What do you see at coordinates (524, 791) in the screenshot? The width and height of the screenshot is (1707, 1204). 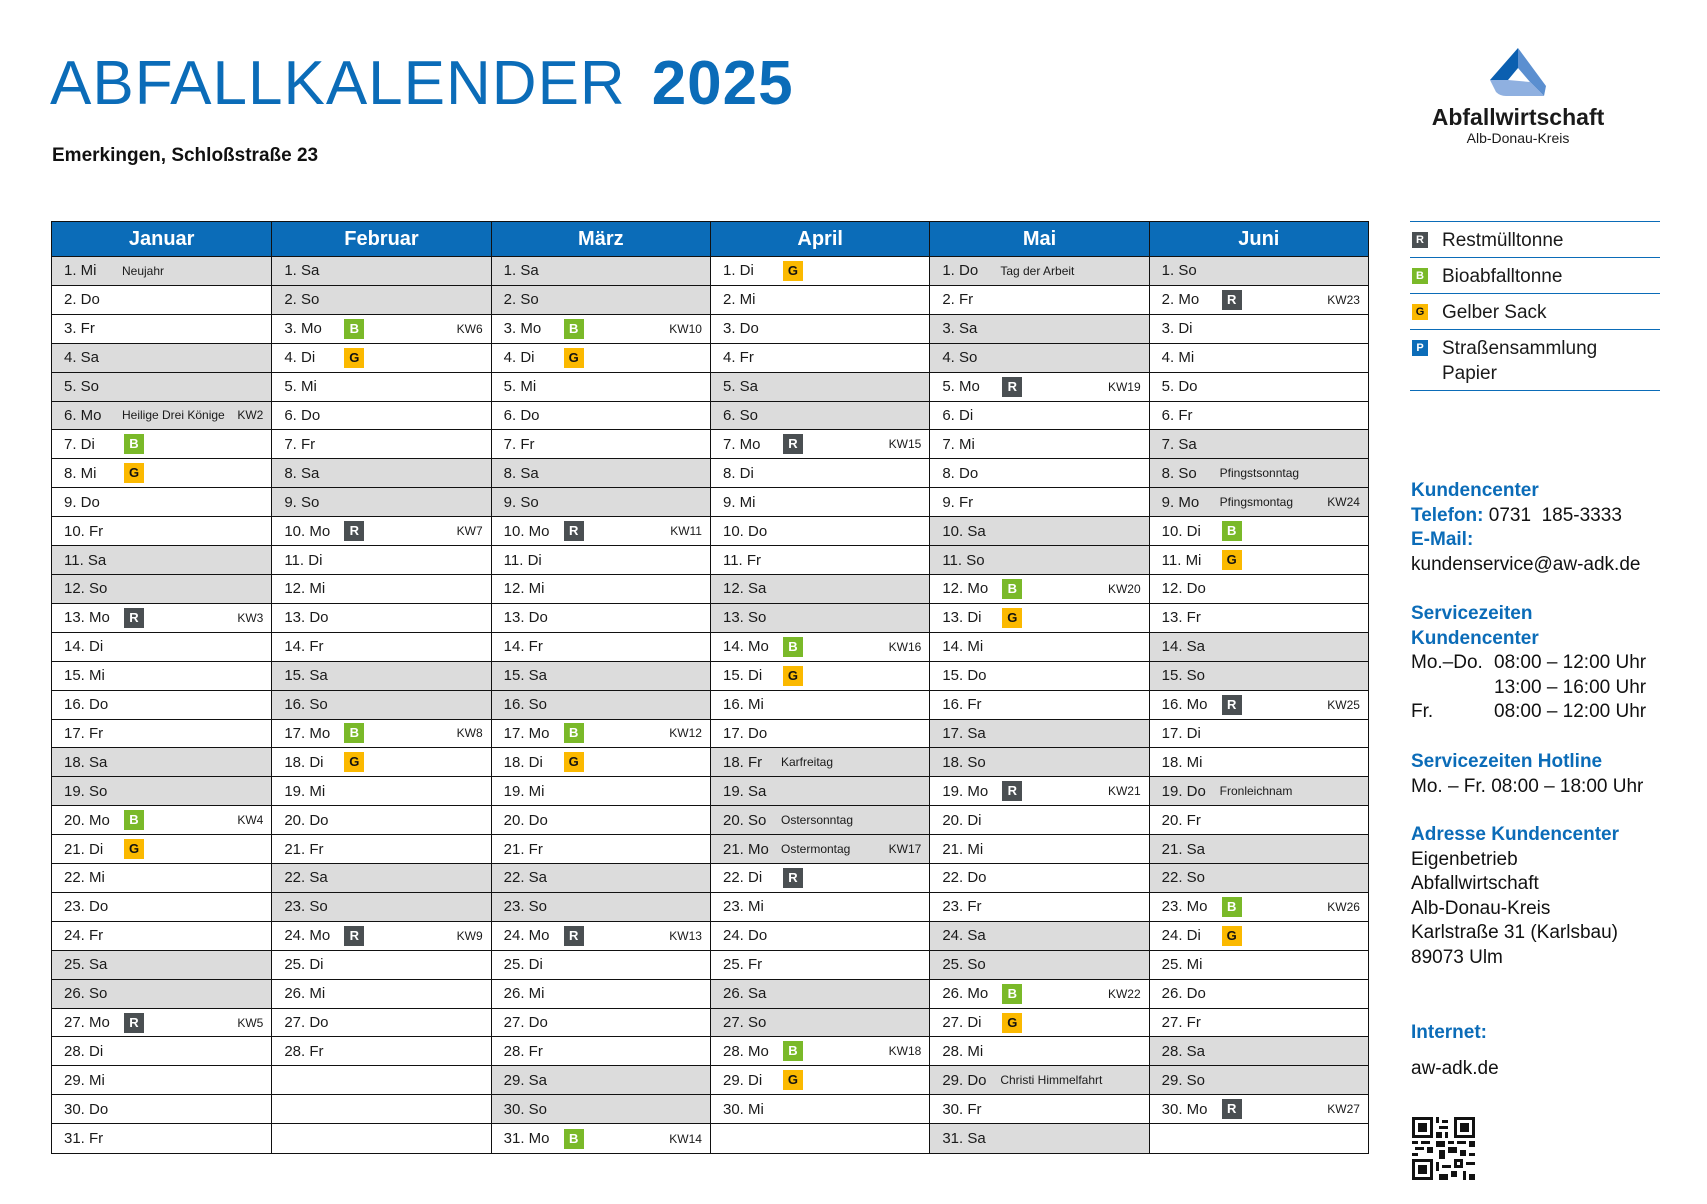 I see `day-label: 19. Mi` at bounding box center [524, 791].